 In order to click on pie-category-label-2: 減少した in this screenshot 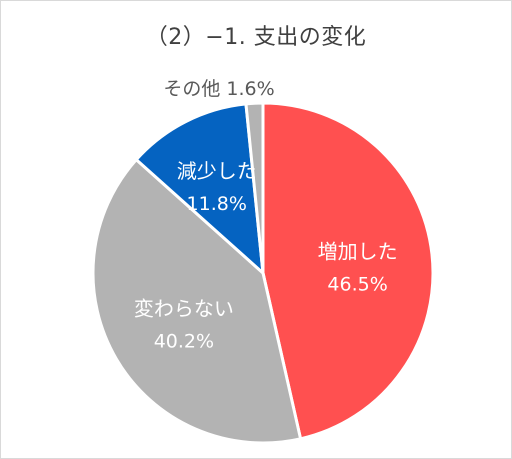, I will do `click(217, 171)`.